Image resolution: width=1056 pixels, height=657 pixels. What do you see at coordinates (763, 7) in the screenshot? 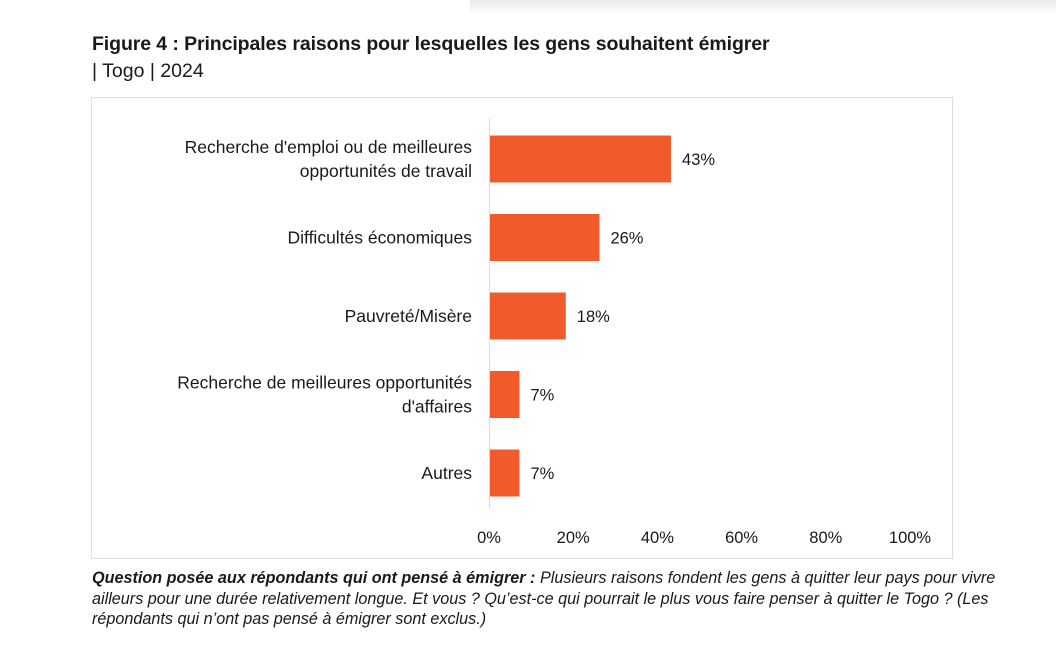
I see `top-shadow-decoration` at bounding box center [763, 7].